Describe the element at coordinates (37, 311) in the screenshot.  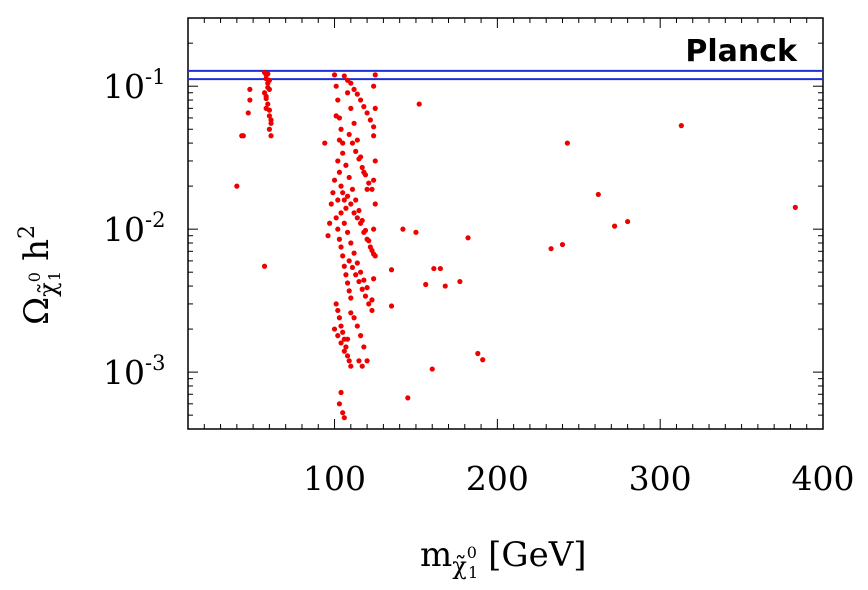
I see `y-axis-label-symbol: Ω` at that location.